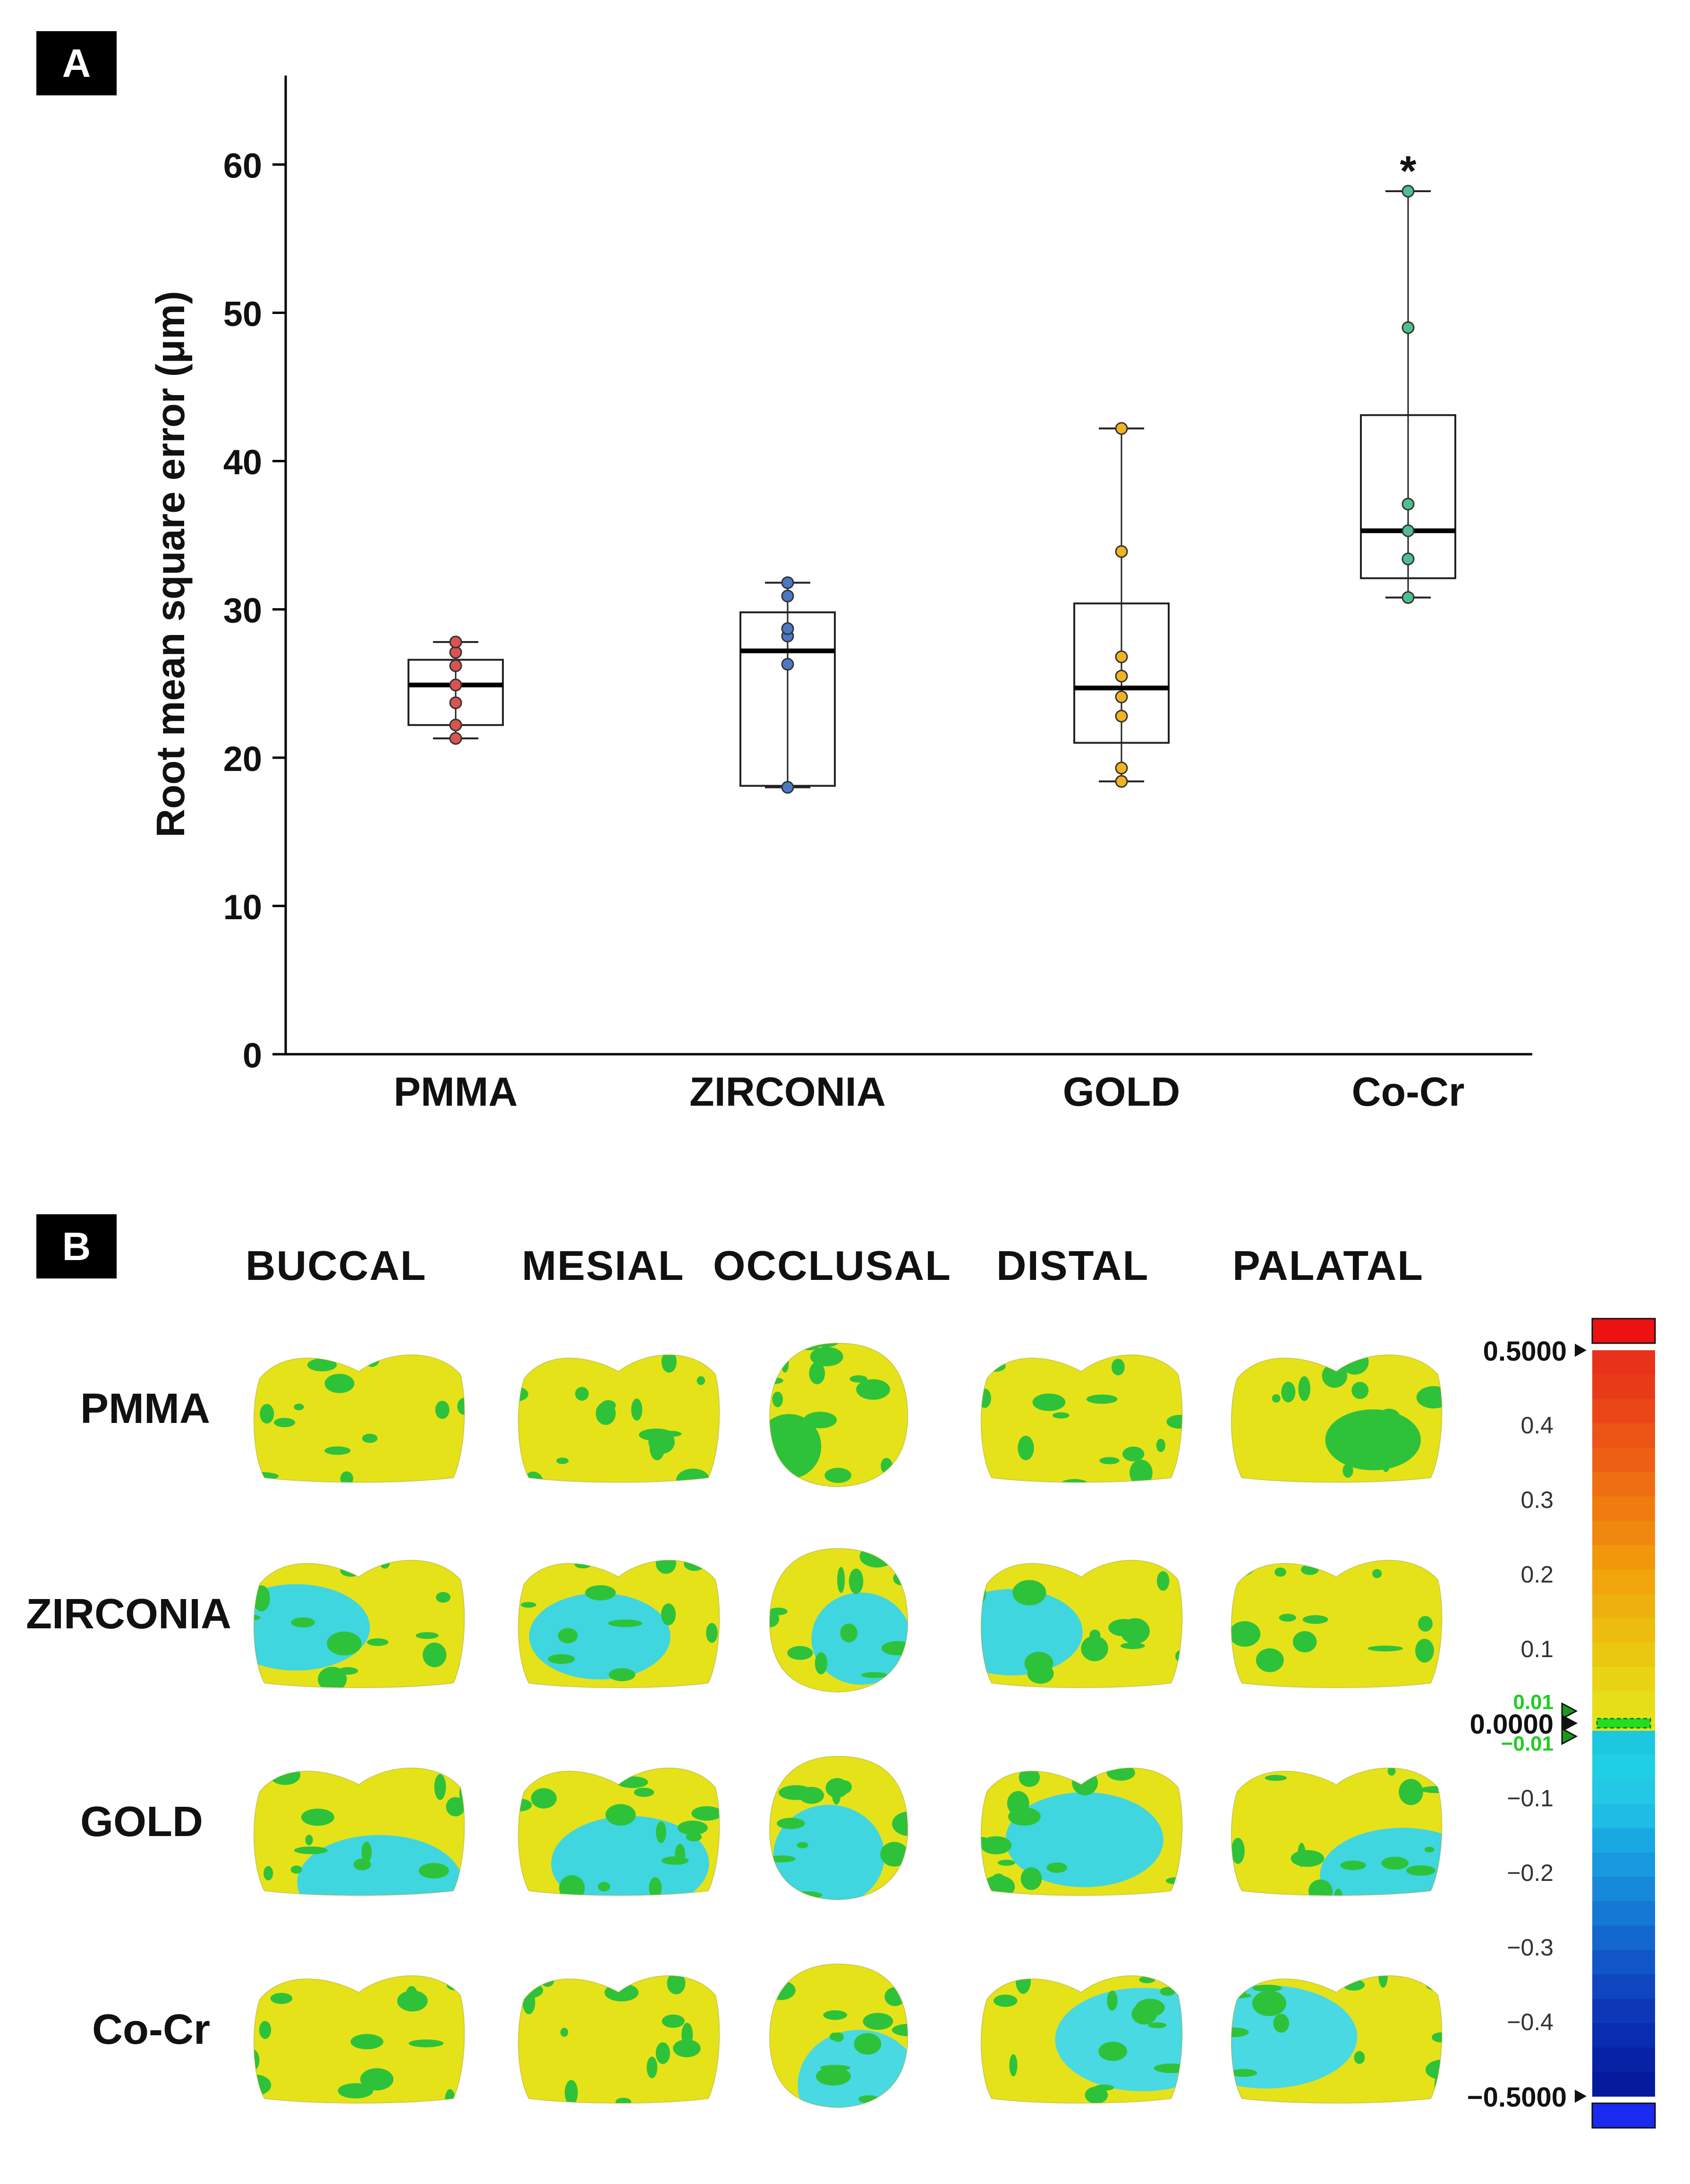 Image resolution: width=1690 pixels, height=2184 pixels. I want to click on x-category-label: Co-Cr, so click(1408, 1092).